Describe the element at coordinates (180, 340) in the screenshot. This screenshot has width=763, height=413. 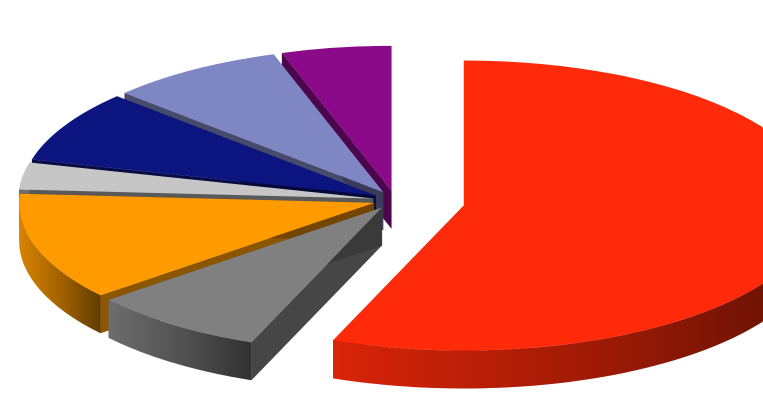
I see `pie-slice-1-side` at that location.